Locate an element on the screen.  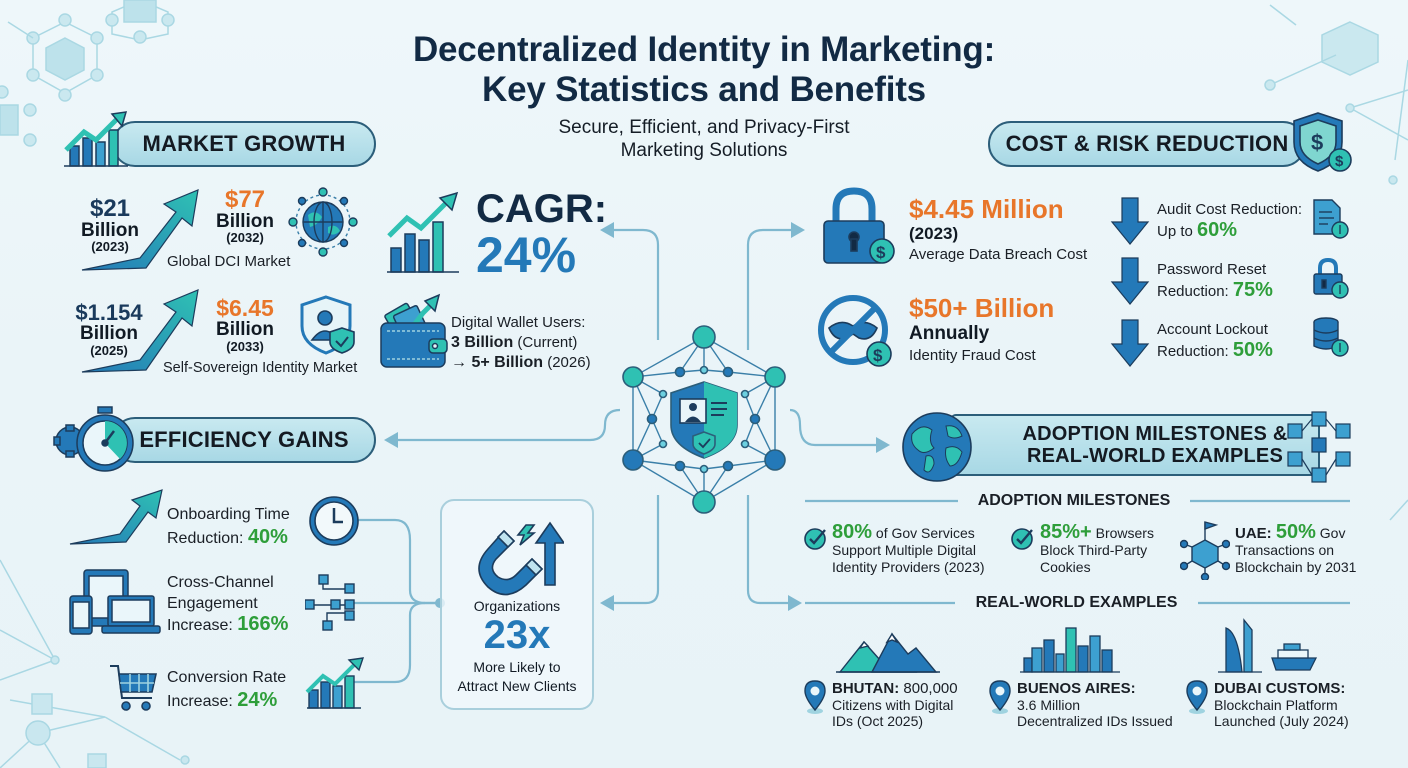
password-value: 75% is located at coordinates (1252, 290).